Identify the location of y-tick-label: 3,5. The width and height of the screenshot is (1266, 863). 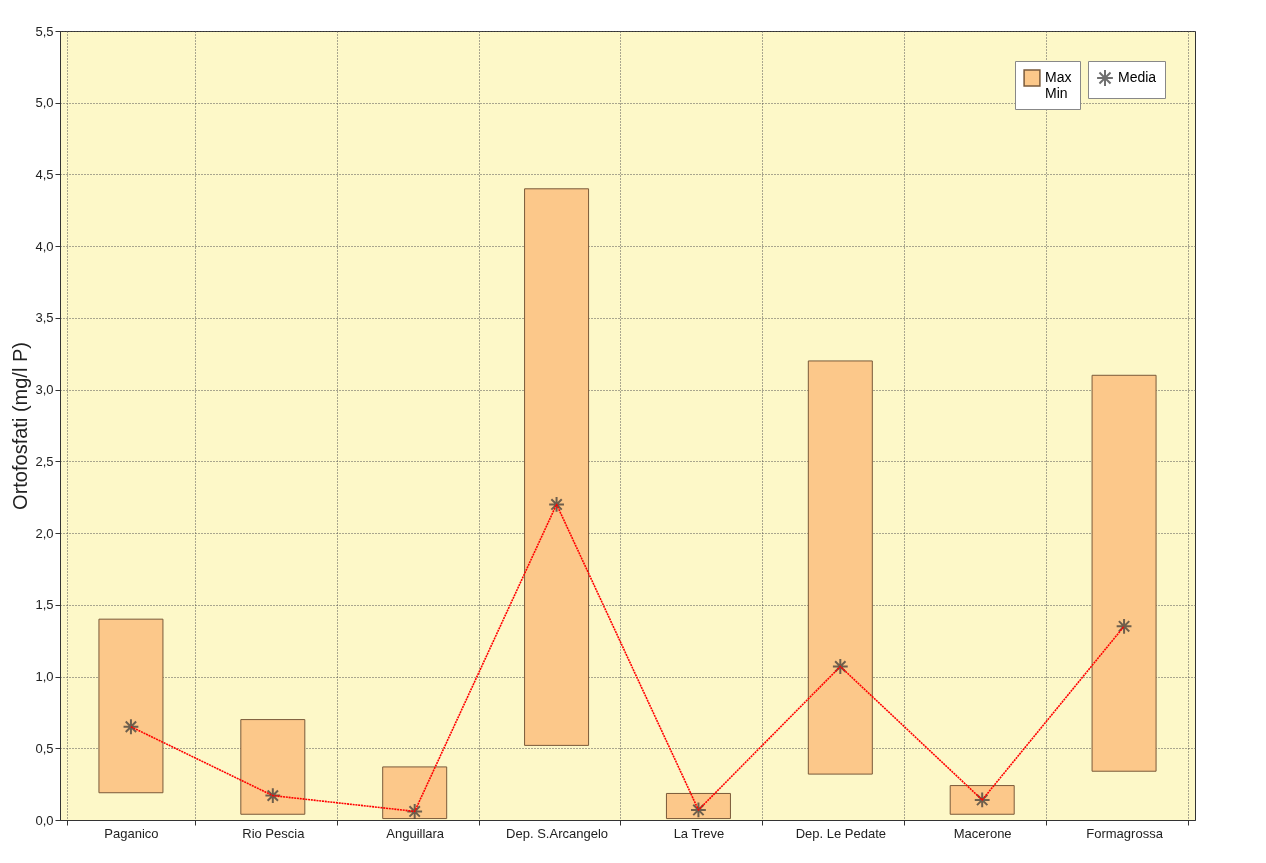
(44, 318).